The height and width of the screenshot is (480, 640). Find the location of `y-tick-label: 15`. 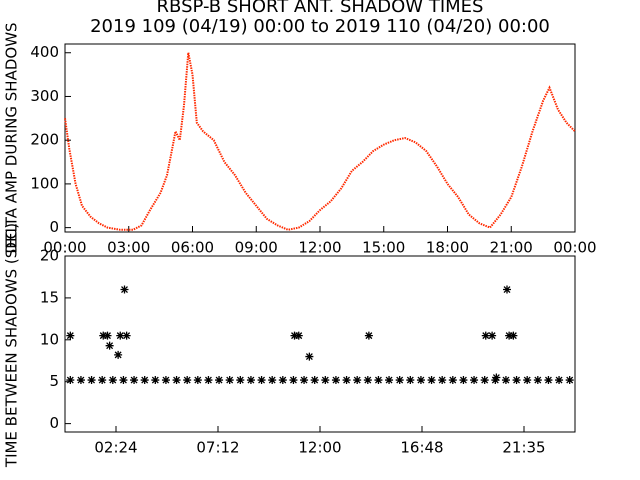

y-tick-label: 15 is located at coordinates (49, 297).